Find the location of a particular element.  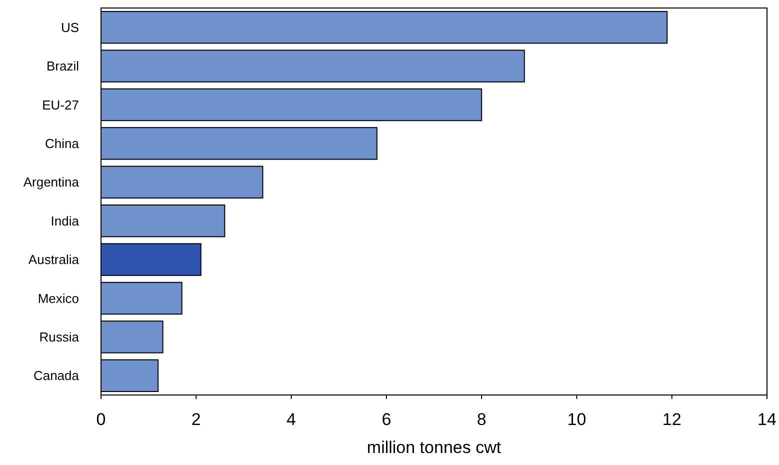

x-tick-label: 8 is located at coordinates (481, 419).